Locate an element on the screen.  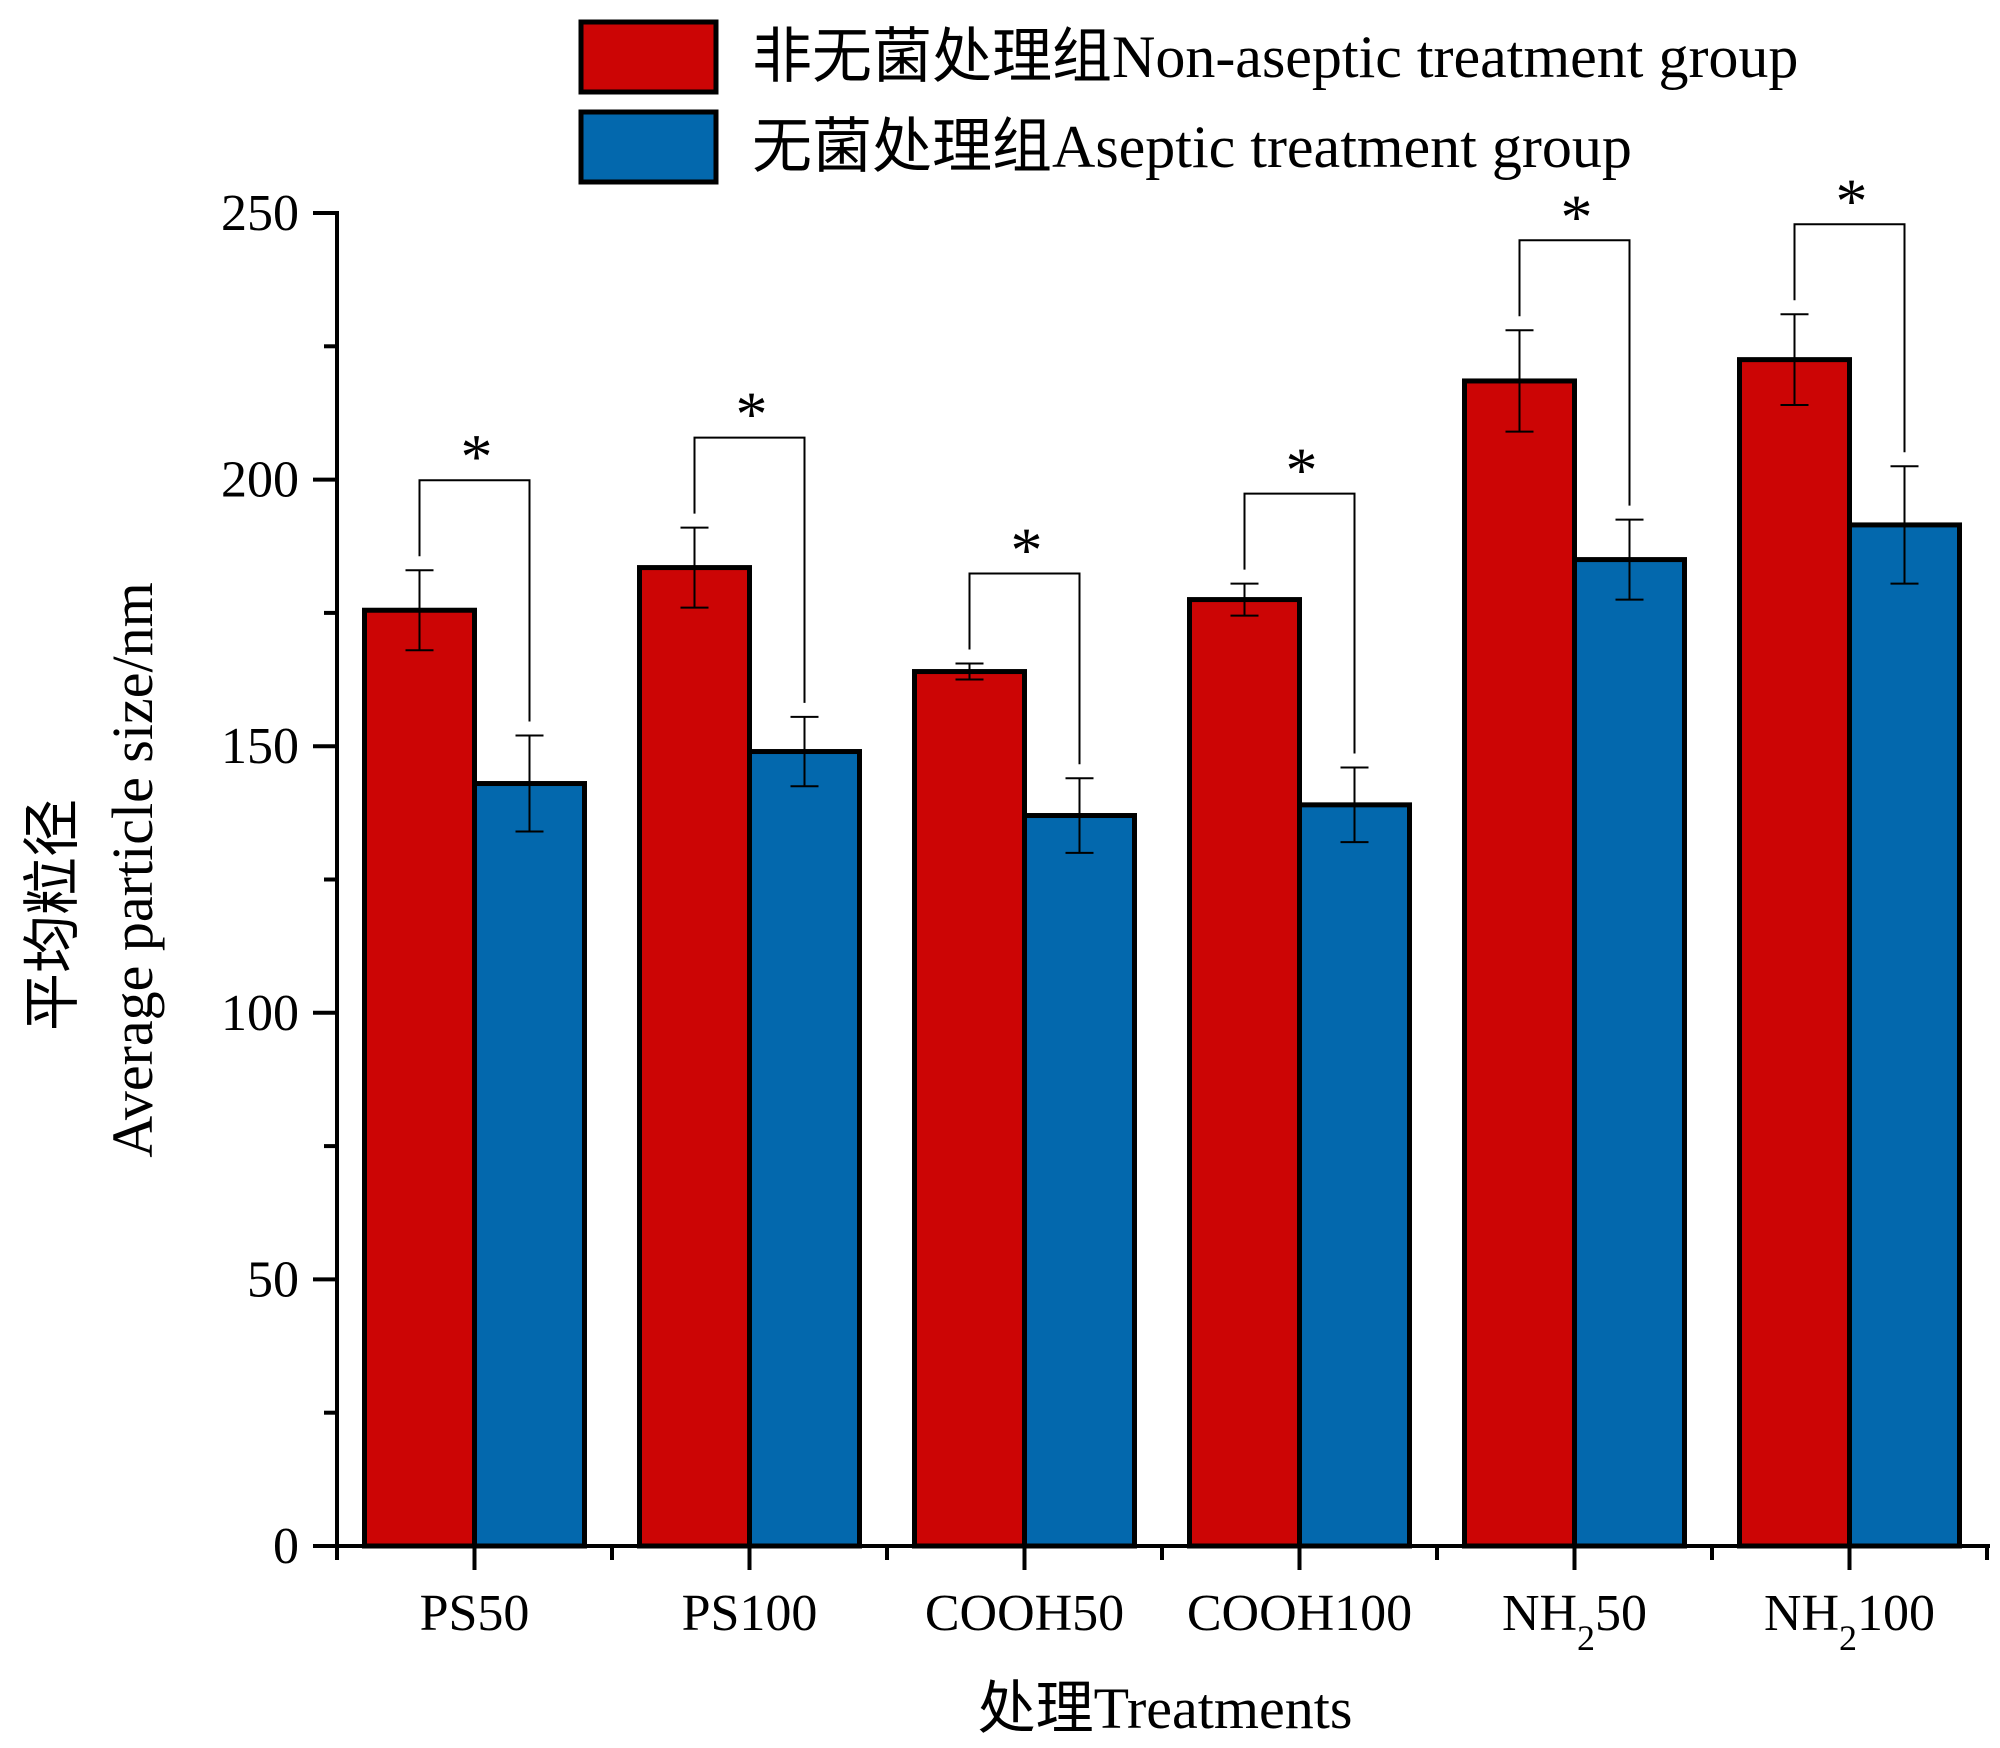
legend-label-non-aseptic: 非无菌处理组Non-aseptic treatment group is located at coordinates (1275, 57).